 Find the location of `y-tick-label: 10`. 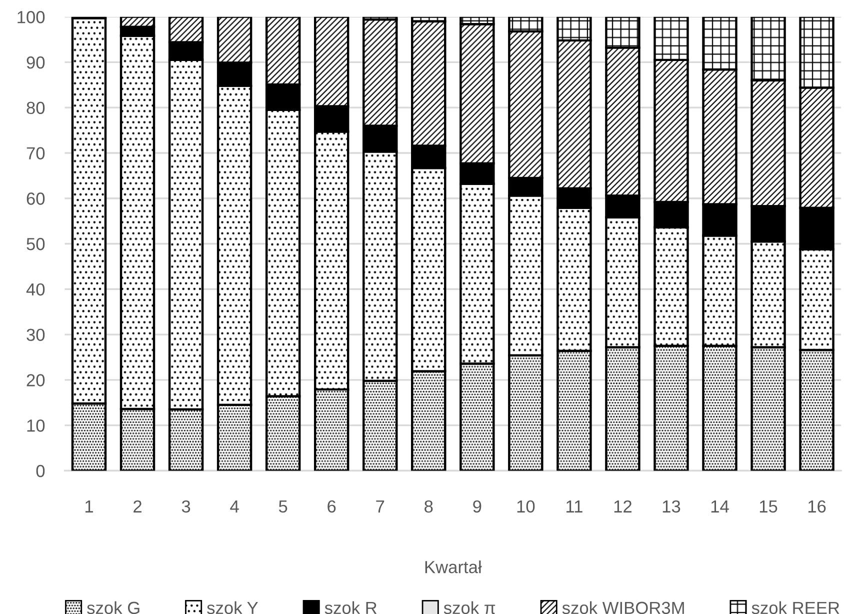

y-tick-label: 10 is located at coordinates (36, 425).